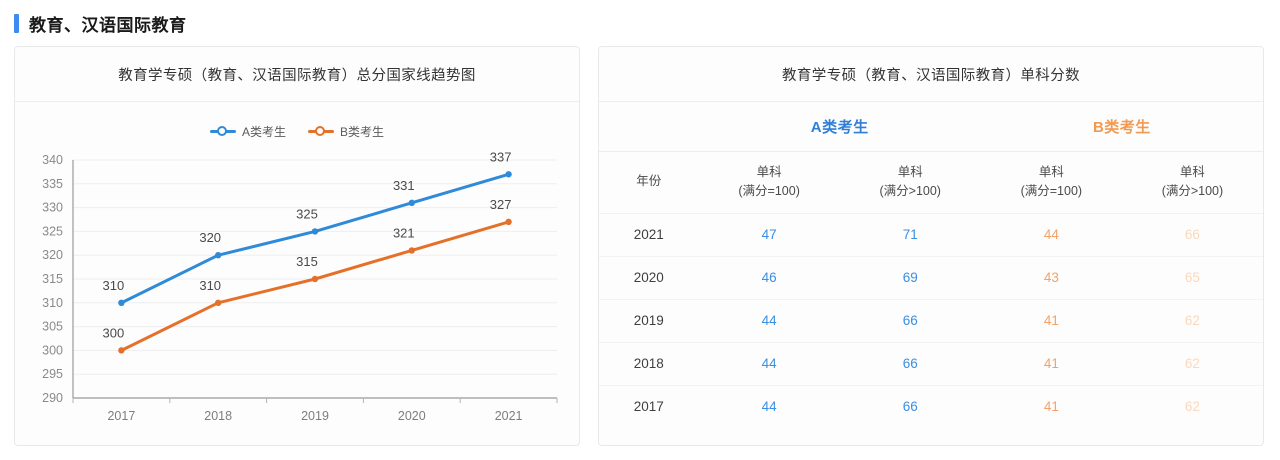 Image resolution: width=1280 pixels, height=460 pixels. I want to click on svg-text: 295, so click(52, 374).